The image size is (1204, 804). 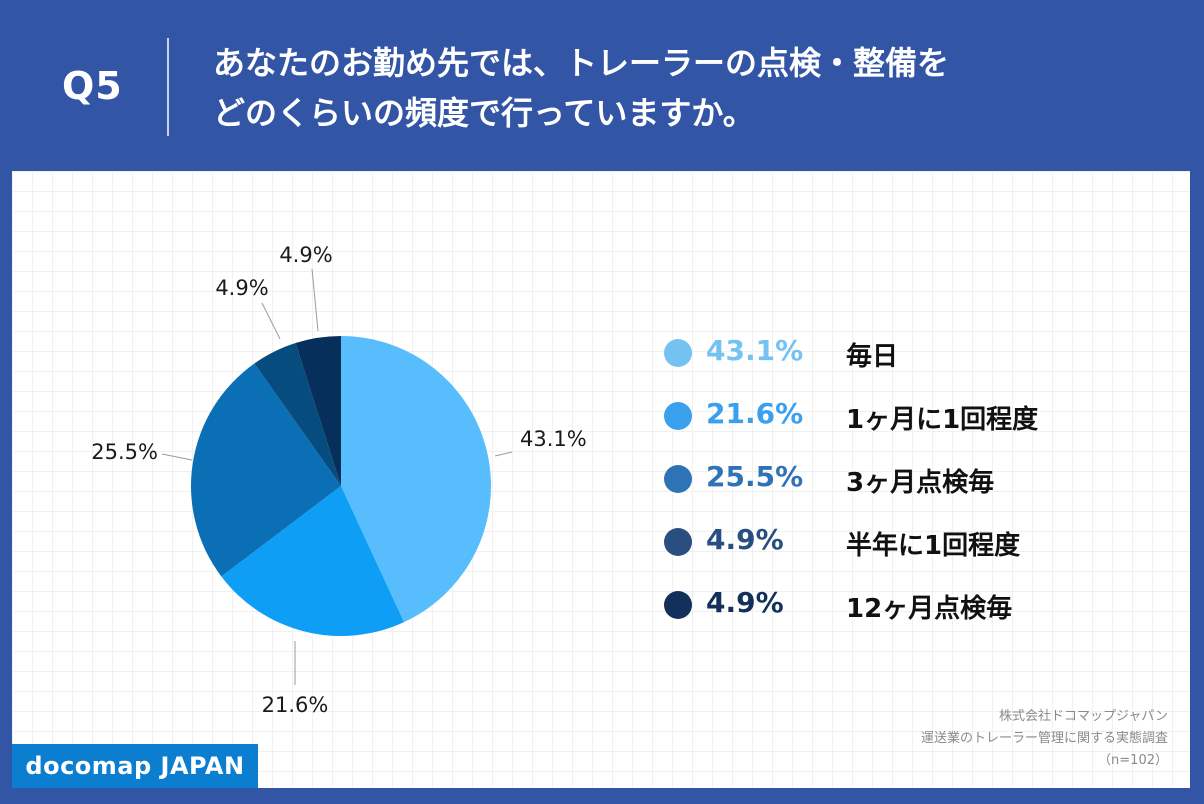 I want to click on legend-label: 3ヶ月点検毎, so click(x=920, y=483).